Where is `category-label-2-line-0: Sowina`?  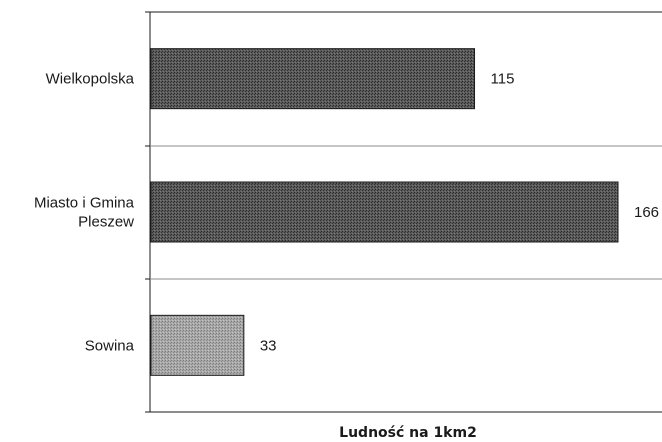
category-label-2-line-0: Sowina is located at coordinates (110, 345).